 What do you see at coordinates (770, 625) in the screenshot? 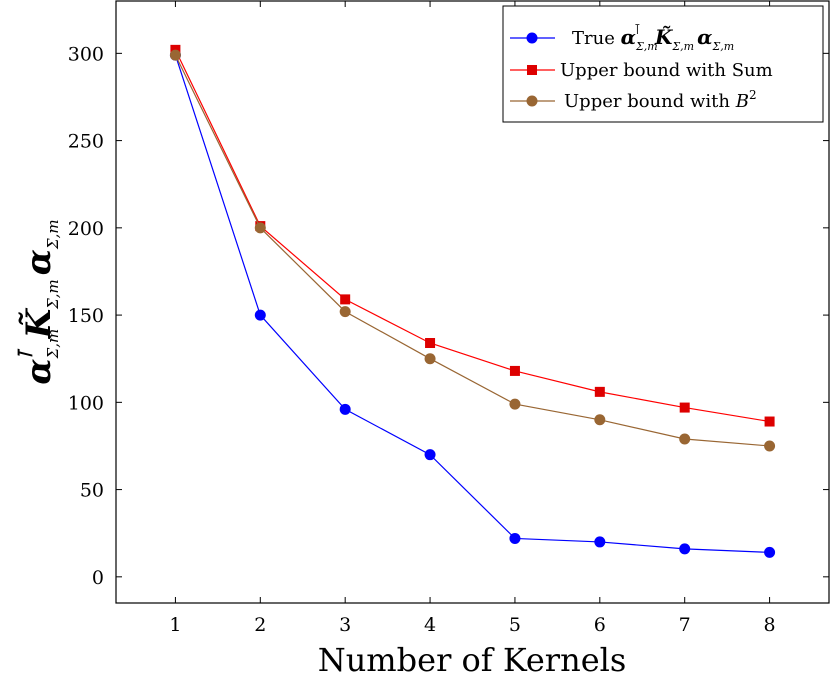
I see `x-tick-label: 8` at bounding box center [770, 625].